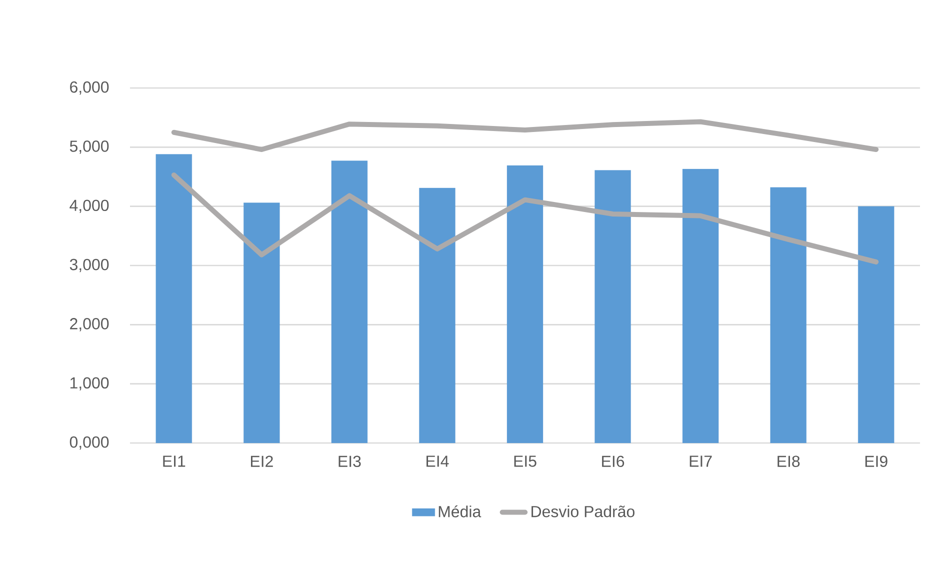 This screenshot has height=580, width=925. I want to click on y-tick-label: 3,000, so click(89, 265).